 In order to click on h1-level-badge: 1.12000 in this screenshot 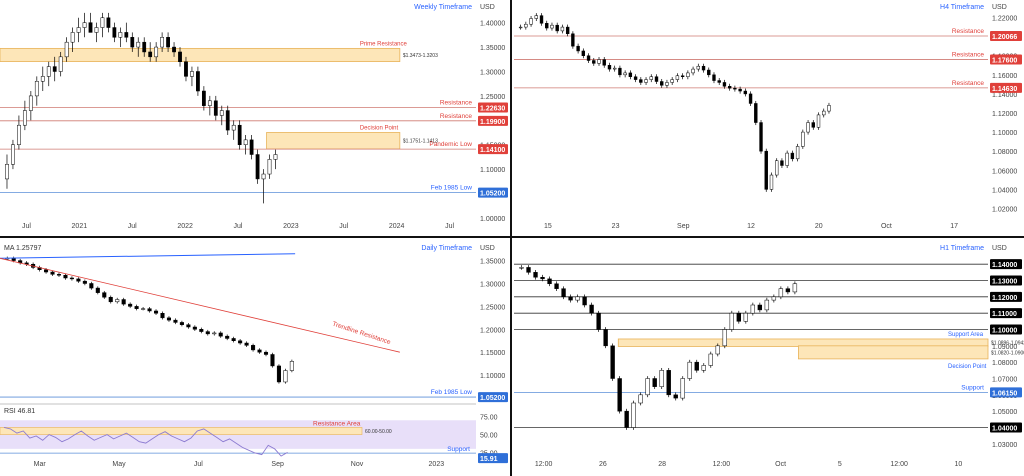, I will do `click(1006, 296)`.